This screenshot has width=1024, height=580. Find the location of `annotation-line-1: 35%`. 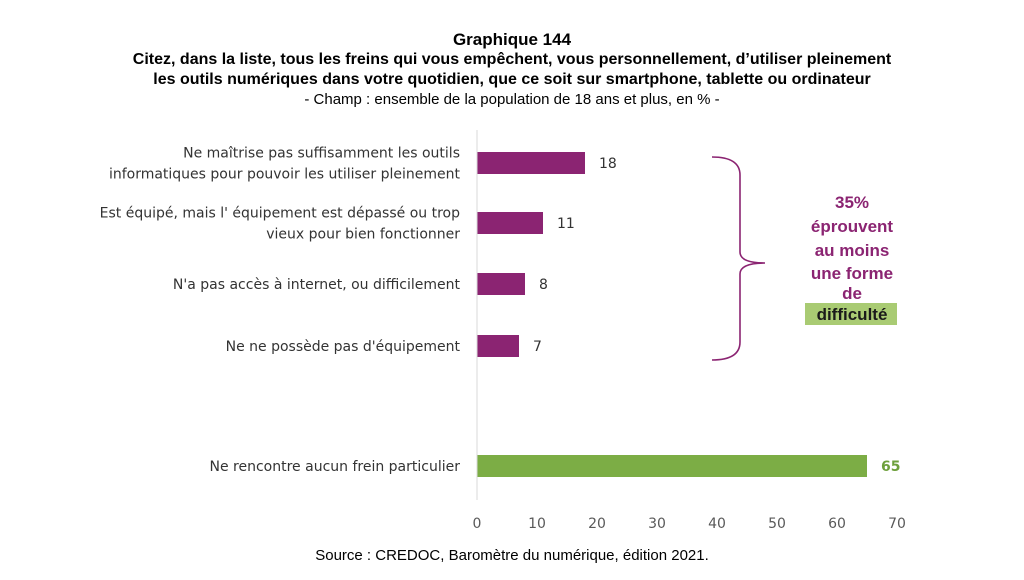

annotation-line-1: 35% is located at coordinates (852, 202).